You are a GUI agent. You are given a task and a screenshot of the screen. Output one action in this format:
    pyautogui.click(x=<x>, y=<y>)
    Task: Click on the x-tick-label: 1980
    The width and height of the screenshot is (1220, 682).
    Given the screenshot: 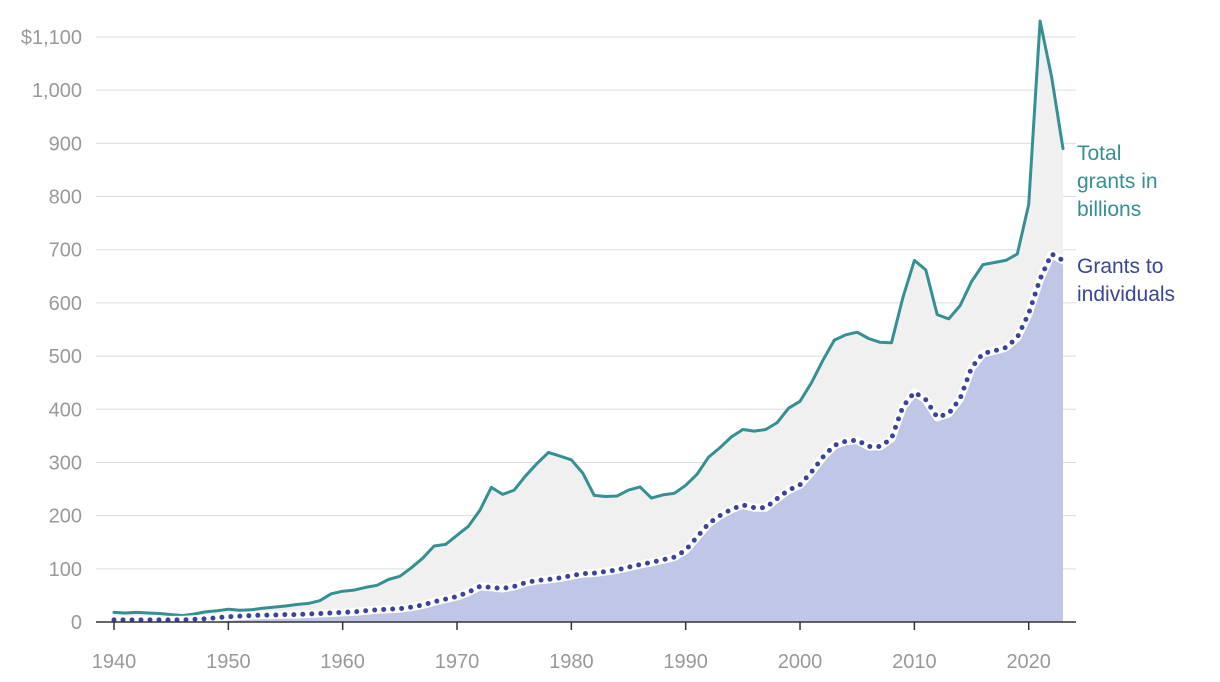 What is the action you would take?
    pyautogui.click(x=571, y=662)
    